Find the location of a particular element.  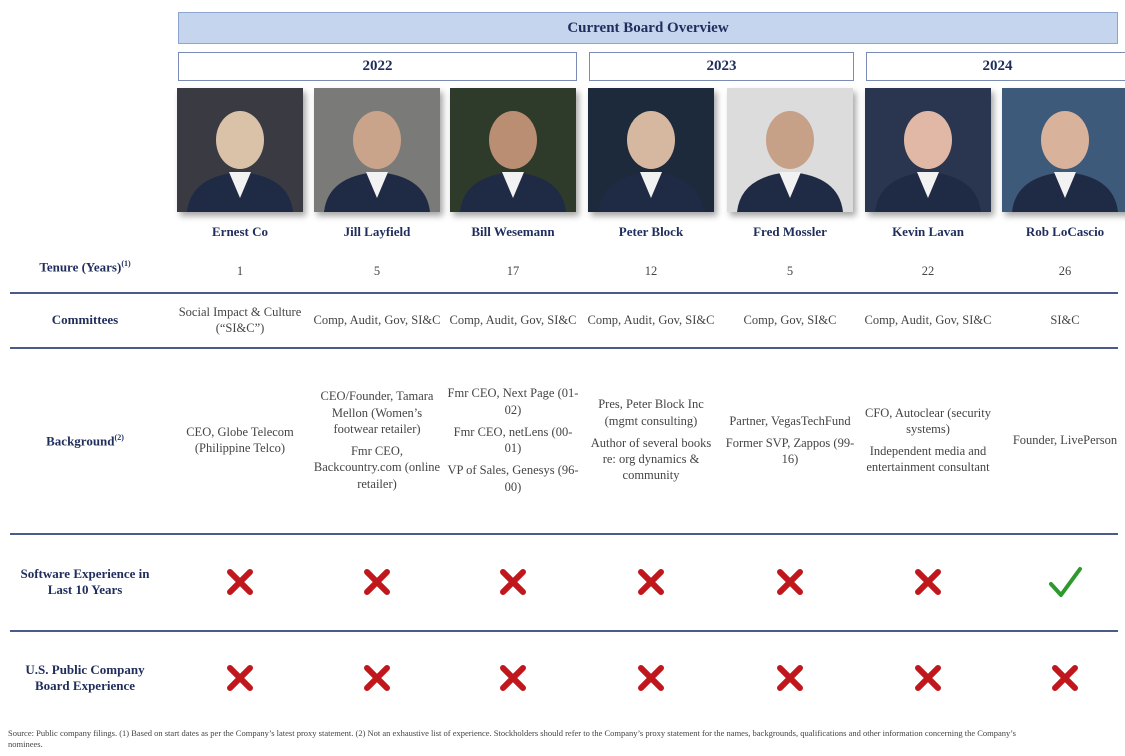

background-item: Former SVP, Zappos (99-16) is located at coordinates (790, 451).